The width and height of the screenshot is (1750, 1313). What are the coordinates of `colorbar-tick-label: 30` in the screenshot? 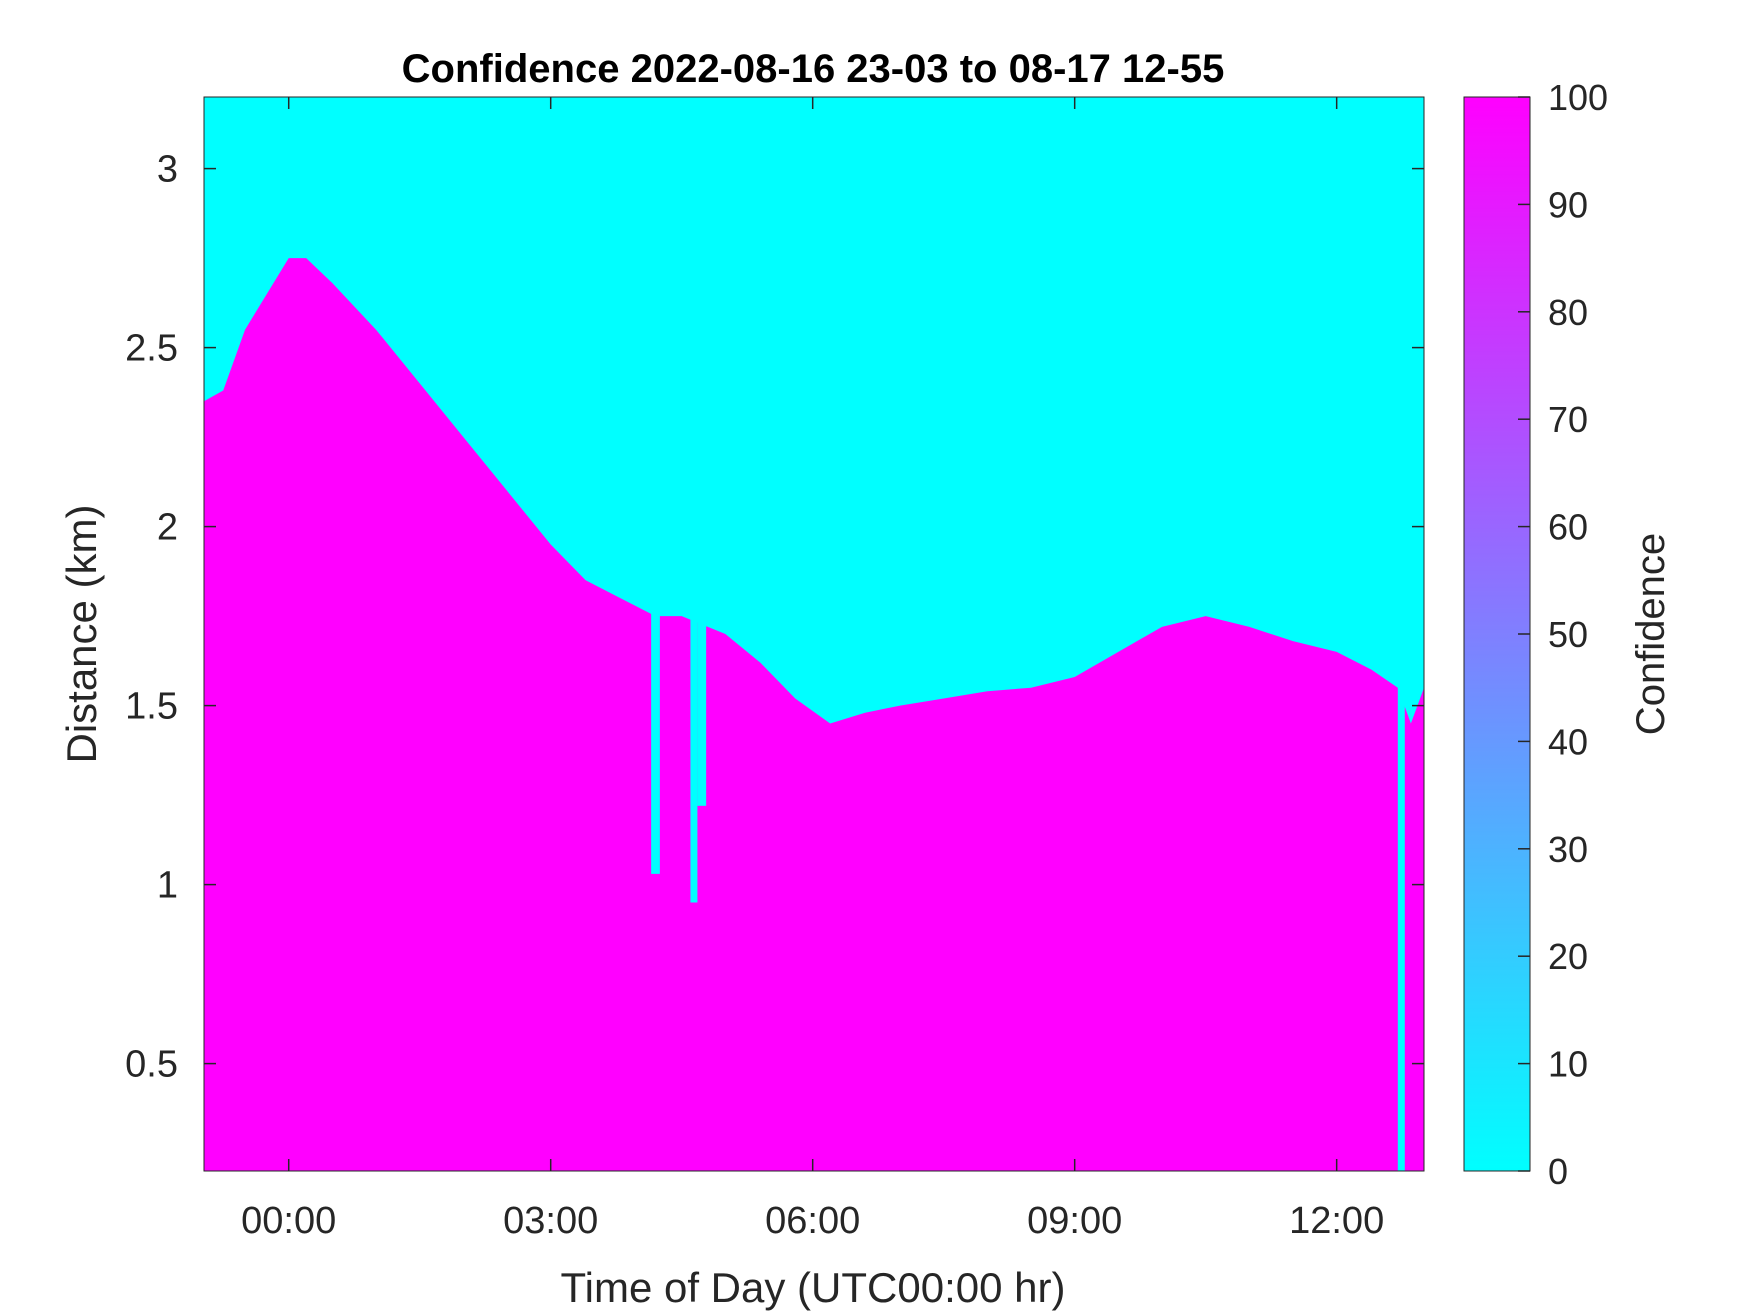 It's located at (1568, 849).